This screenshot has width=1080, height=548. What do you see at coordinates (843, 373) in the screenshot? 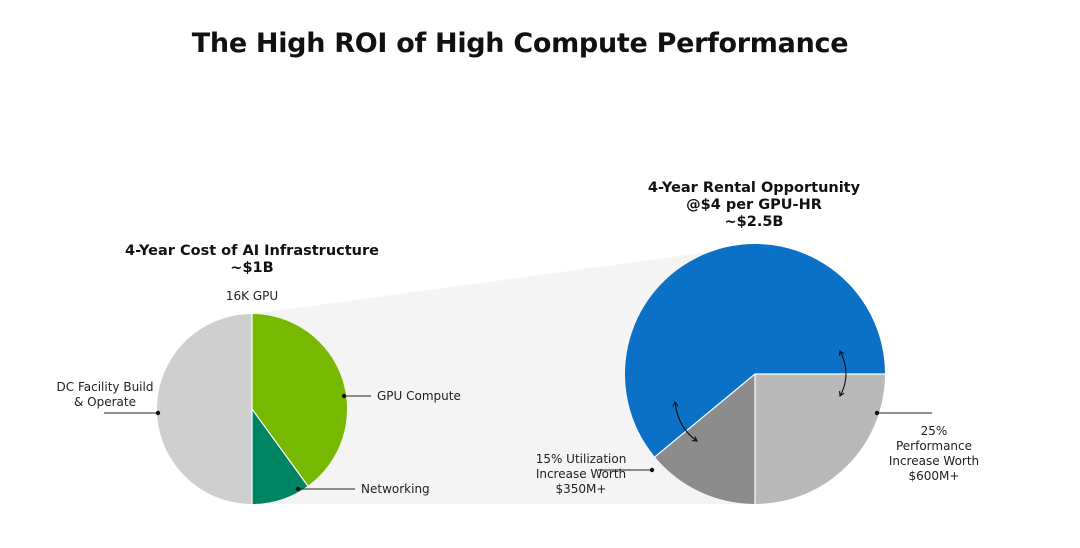
I see `arrow-performance` at bounding box center [843, 373].